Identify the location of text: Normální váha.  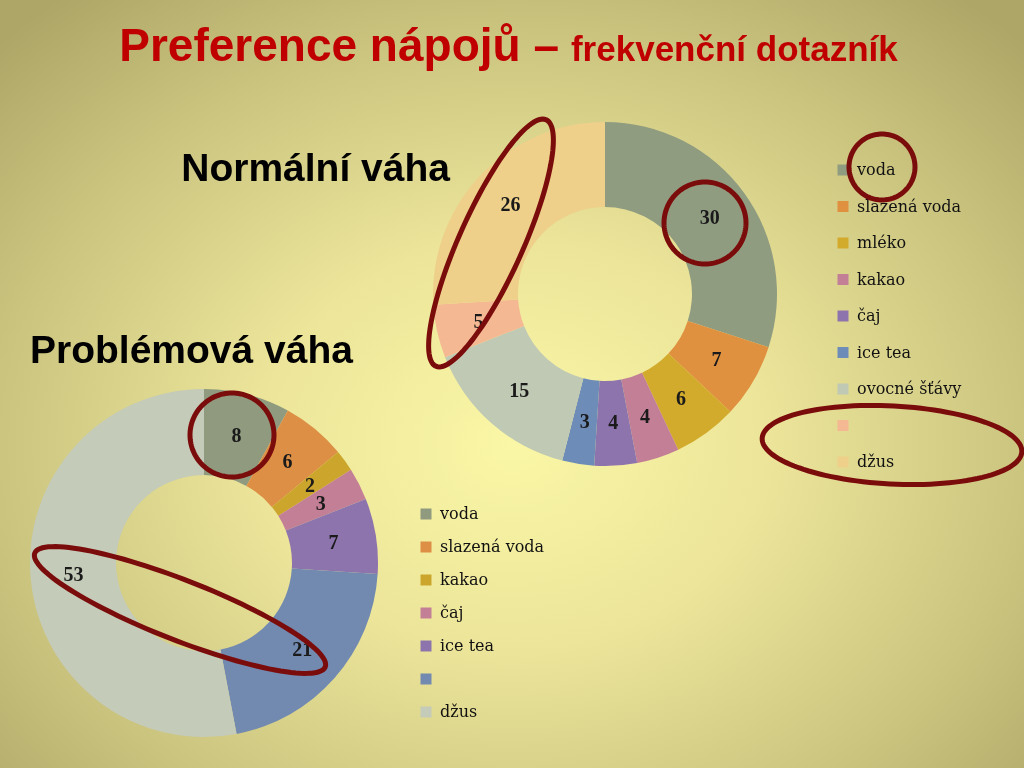
(316, 167).